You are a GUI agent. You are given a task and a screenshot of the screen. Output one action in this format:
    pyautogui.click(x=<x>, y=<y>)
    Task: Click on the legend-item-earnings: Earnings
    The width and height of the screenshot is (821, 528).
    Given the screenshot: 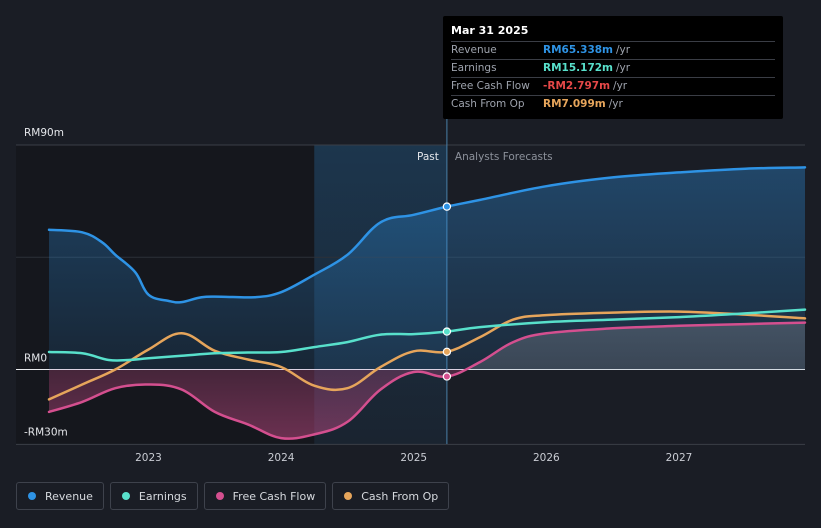 What is the action you would take?
    pyautogui.click(x=153, y=496)
    